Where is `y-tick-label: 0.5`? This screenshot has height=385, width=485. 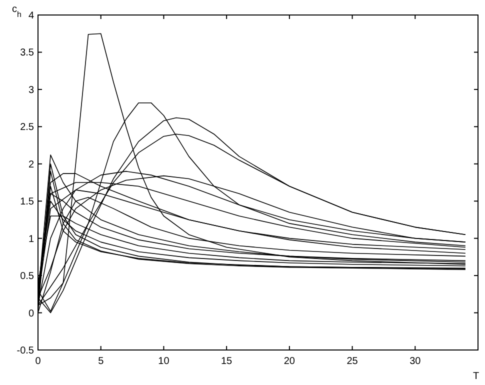
y-tick-label: 0.5 is located at coordinates (27, 276).